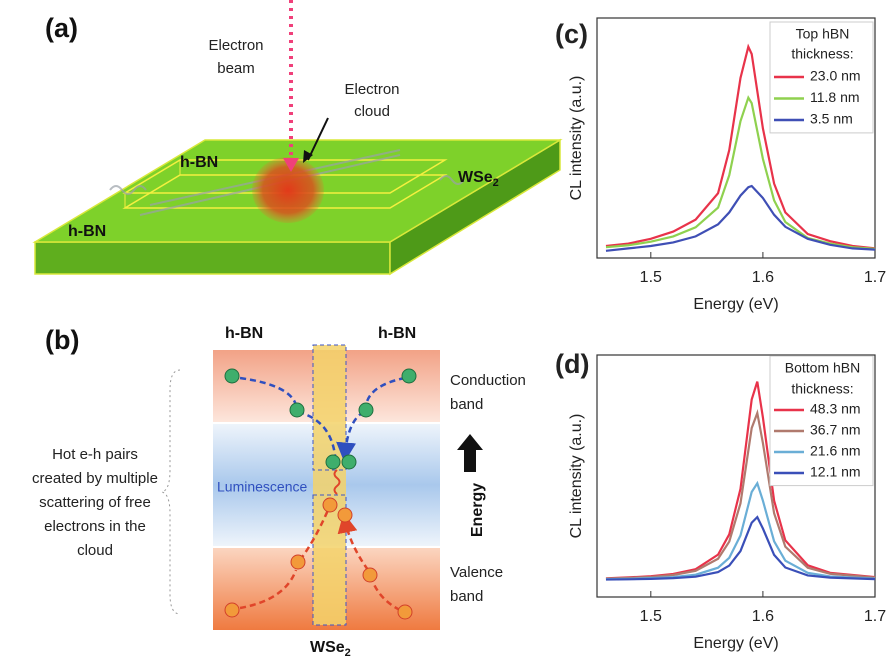 The height and width of the screenshot is (664, 894). Describe the element at coordinates (236, 68) in the screenshot. I see `beam-label: beam` at that location.